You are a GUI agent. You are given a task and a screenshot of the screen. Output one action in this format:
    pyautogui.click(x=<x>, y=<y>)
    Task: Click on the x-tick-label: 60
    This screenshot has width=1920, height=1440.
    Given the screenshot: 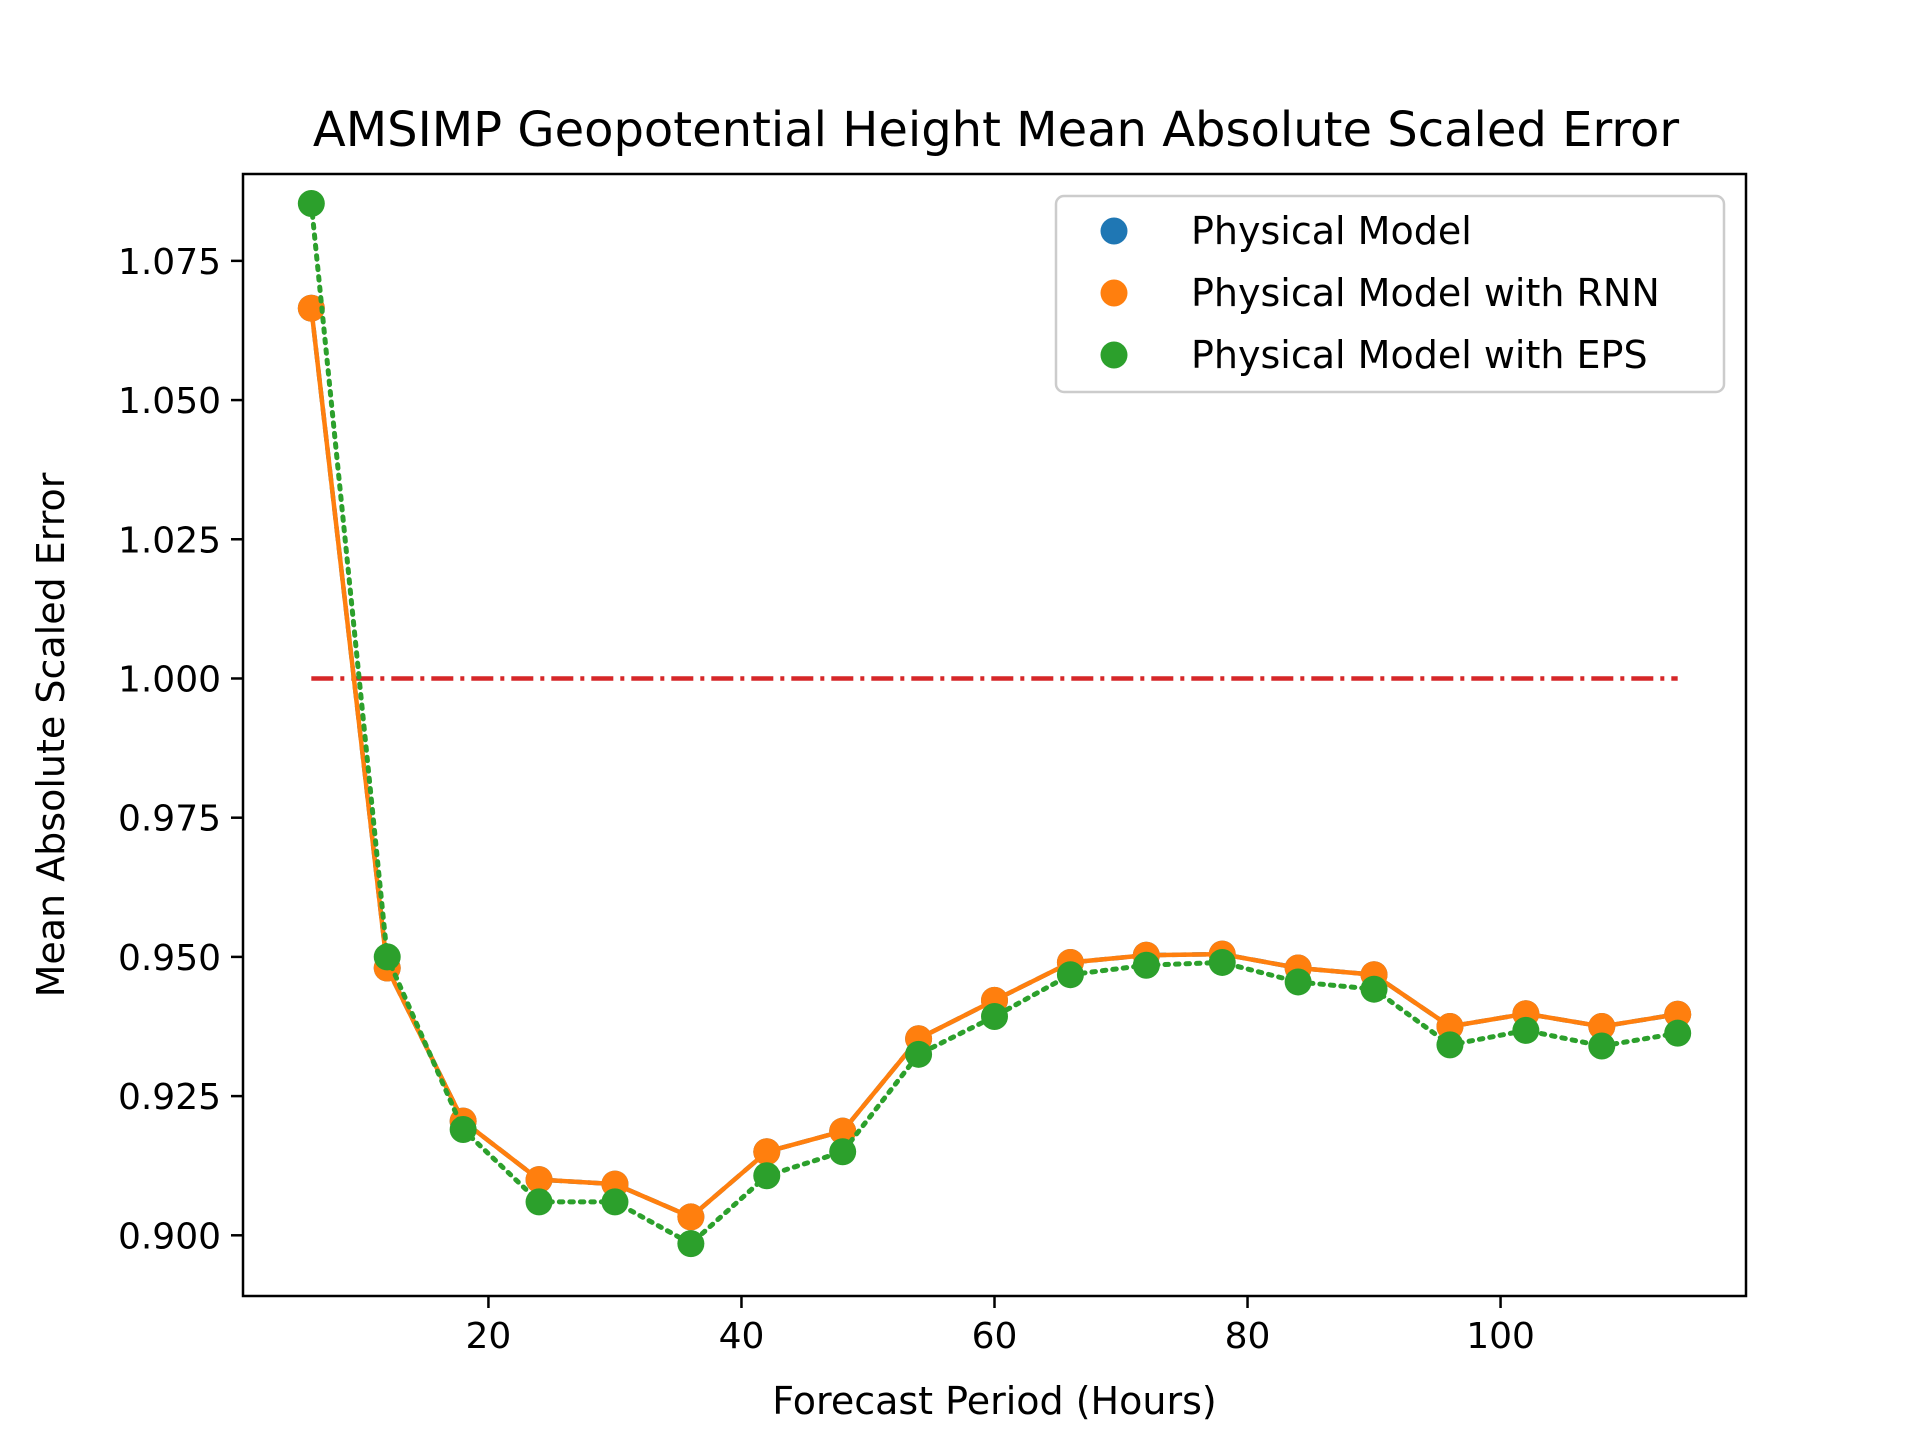 What is the action you would take?
    pyautogui.click(x=995, y=1336)
    